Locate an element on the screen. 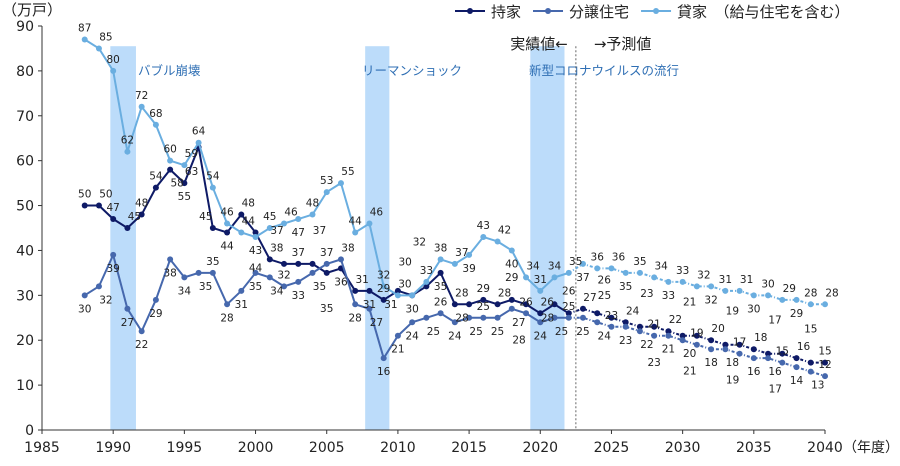 The image size is (900, 466). data-label: 85 is located at coordinates (105, 37).